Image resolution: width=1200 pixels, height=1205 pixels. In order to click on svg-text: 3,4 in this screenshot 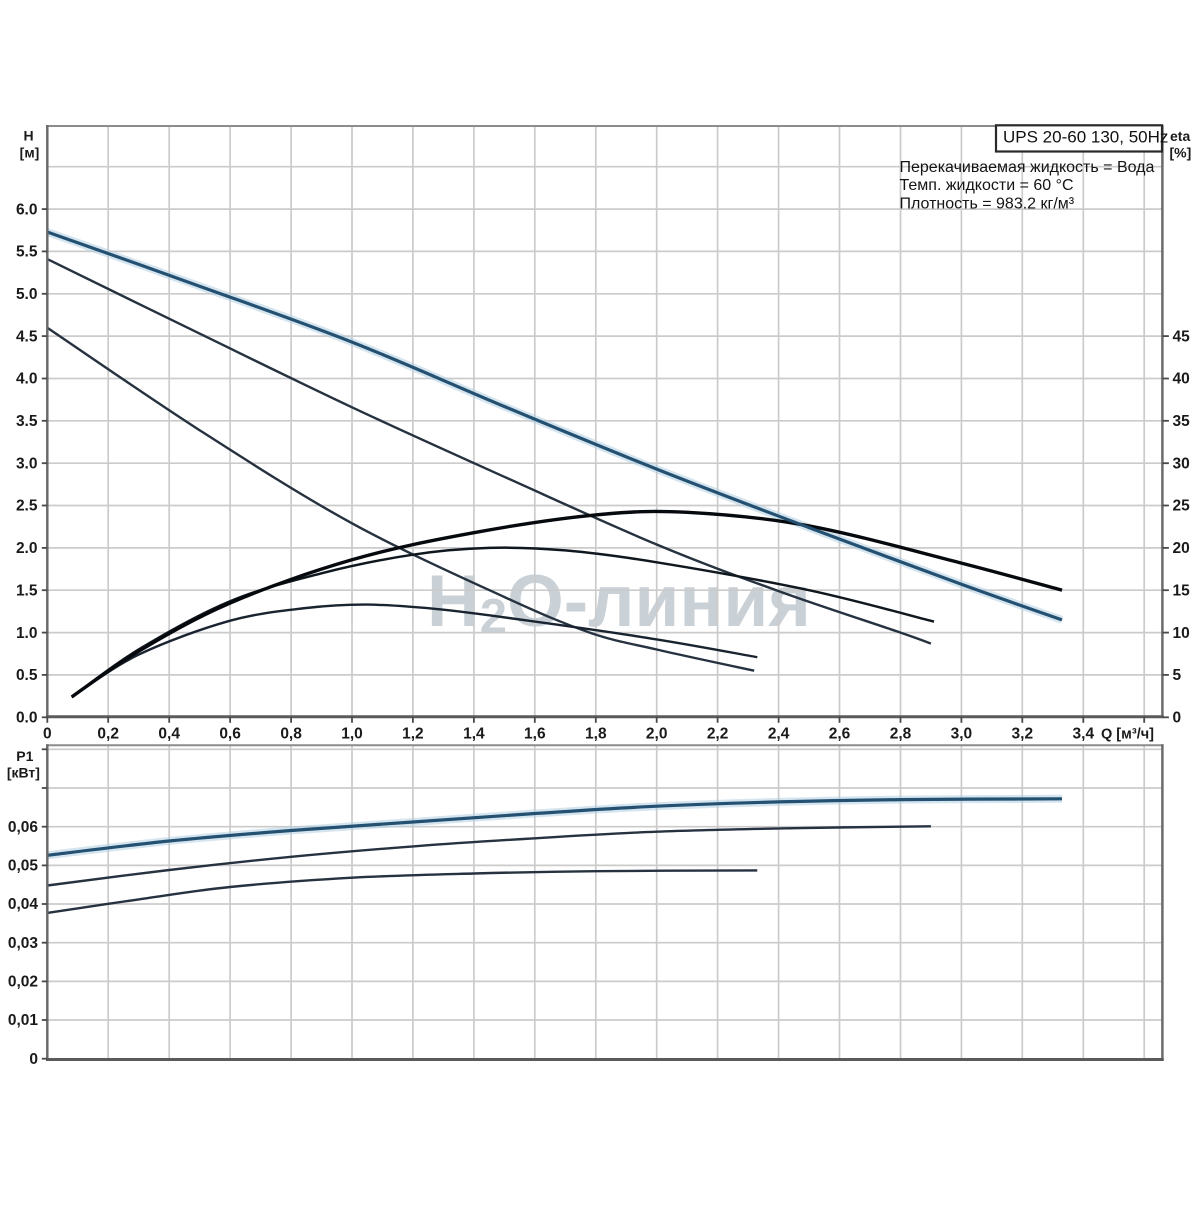, I will do `click(1084, 734)`.